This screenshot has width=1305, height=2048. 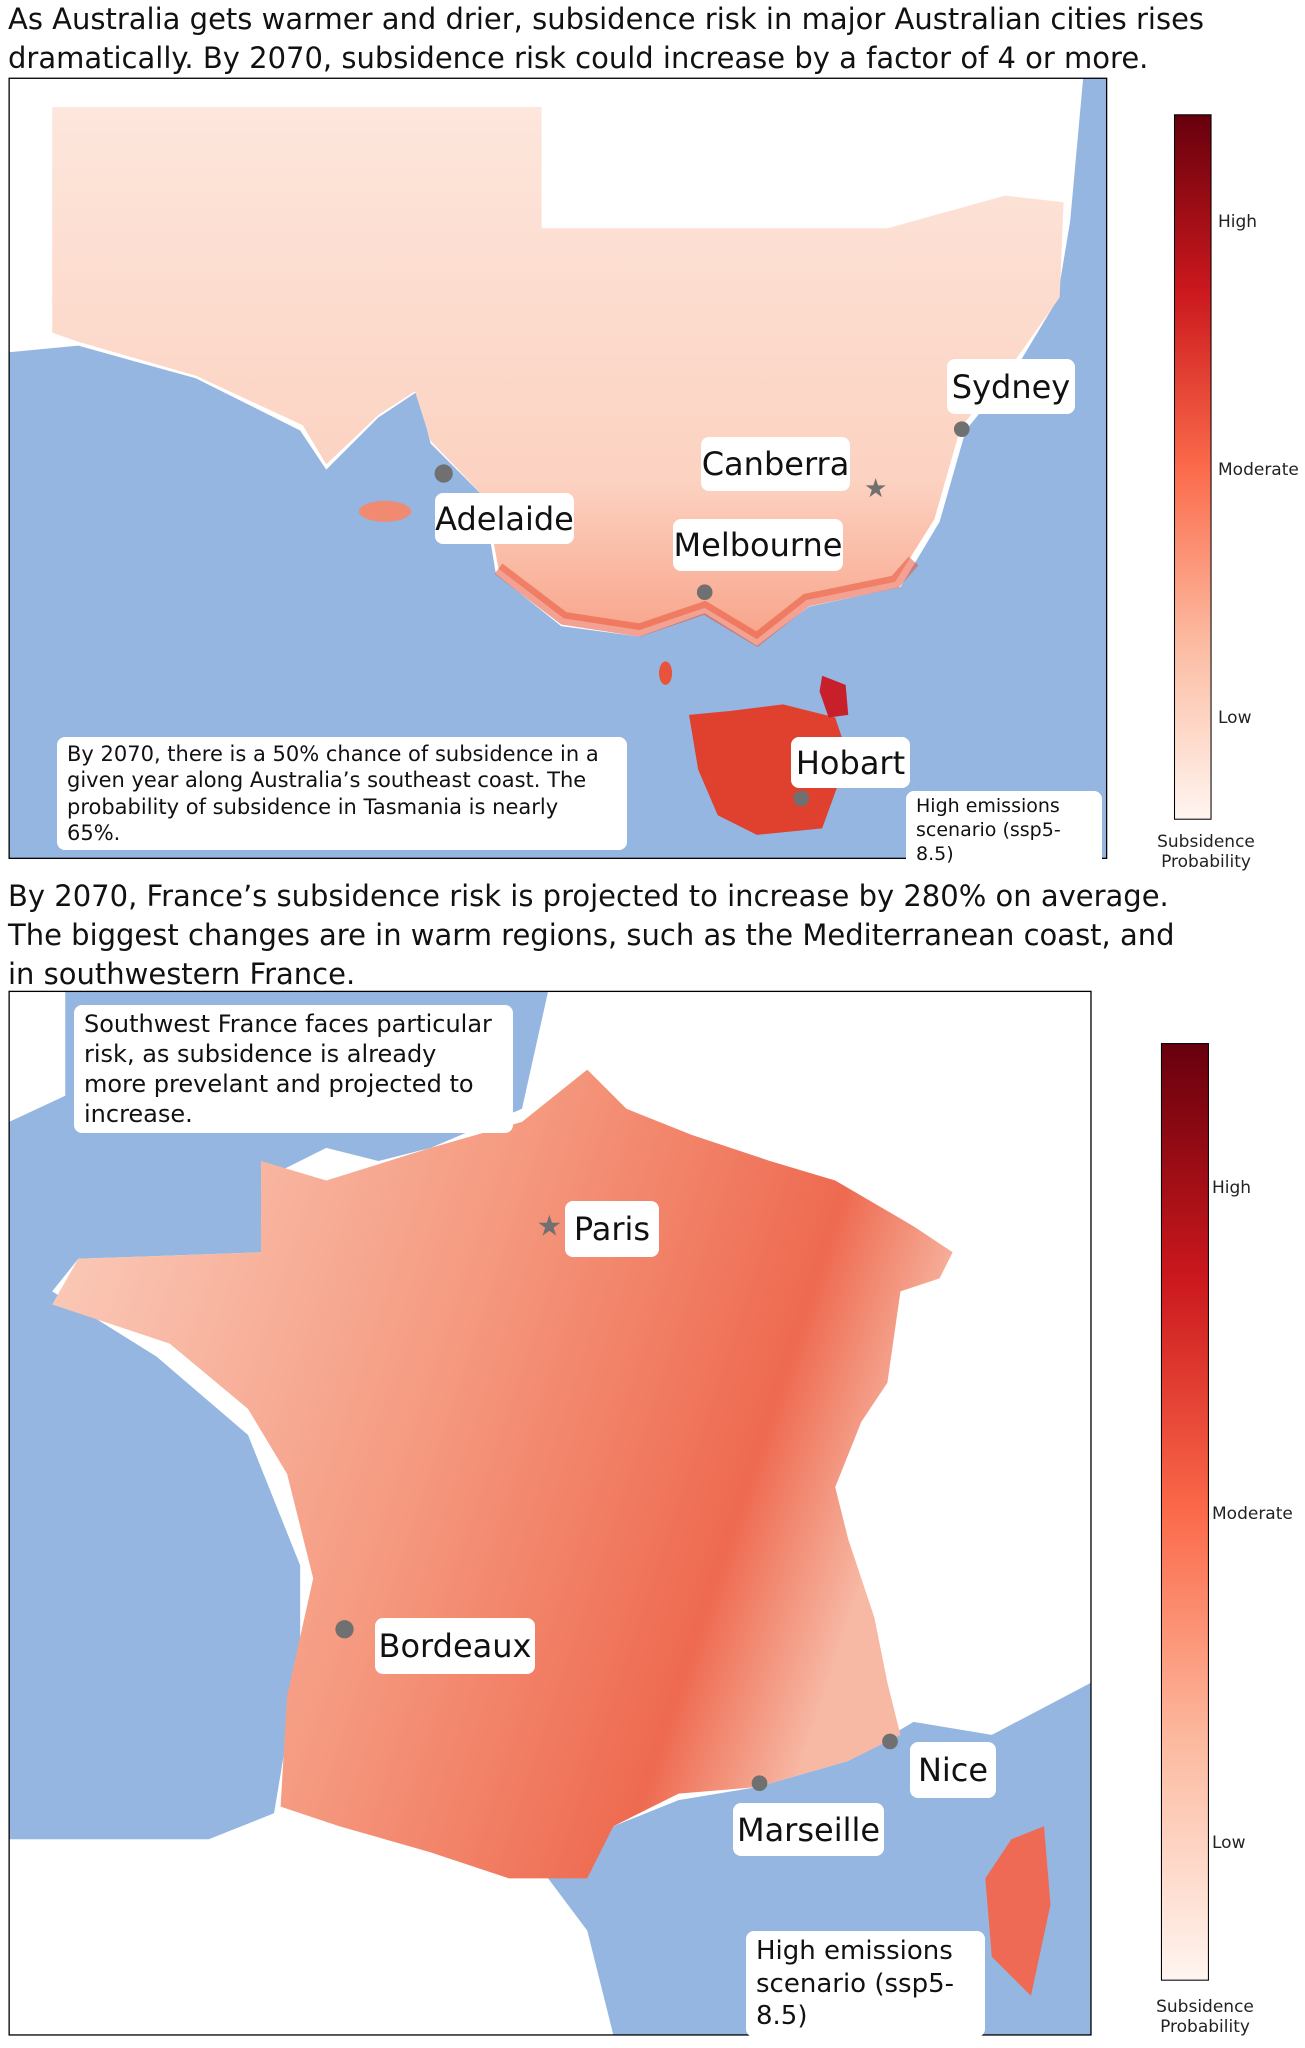 I want to click on city-label: Canberra, so click(x=775, y=464).